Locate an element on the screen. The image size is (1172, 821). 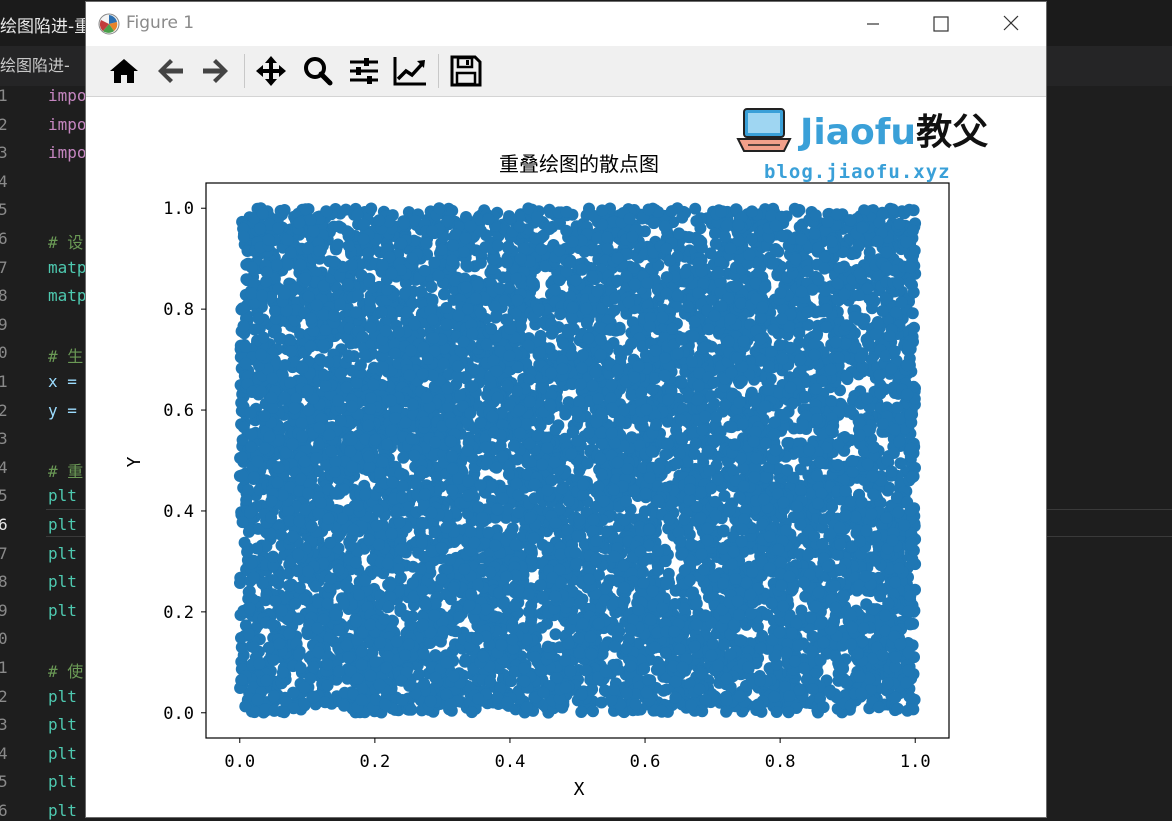
close-button is located at coordinates (1011, 24).